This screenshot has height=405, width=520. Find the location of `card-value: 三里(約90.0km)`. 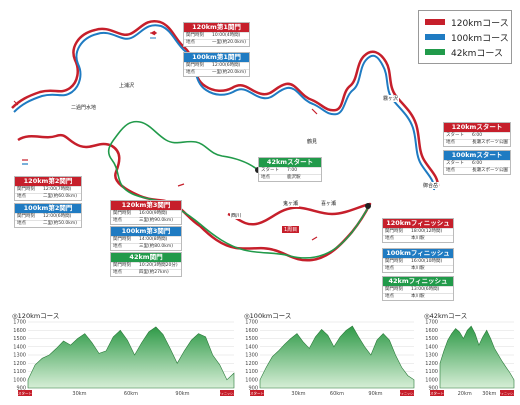

card-value: 三里(約90.0km) is located at coordinates (156, 220).